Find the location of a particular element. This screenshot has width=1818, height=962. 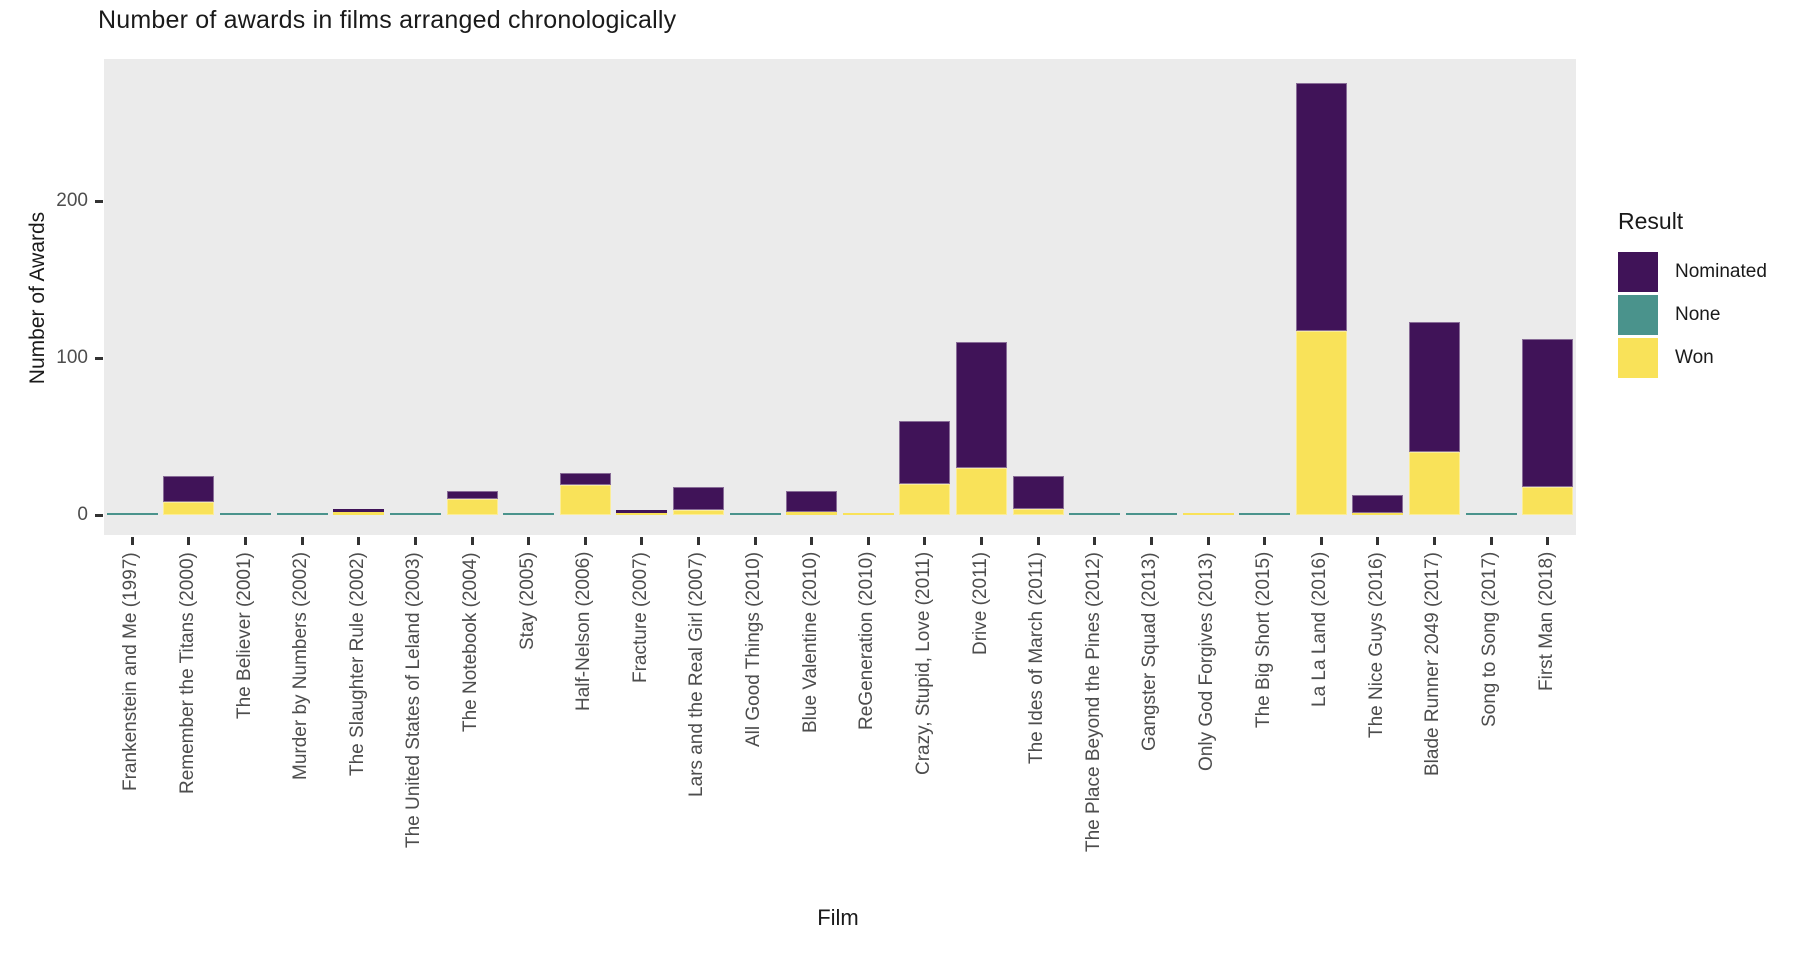

legend-swatch-nominated is located at coordinates (1638, 272).